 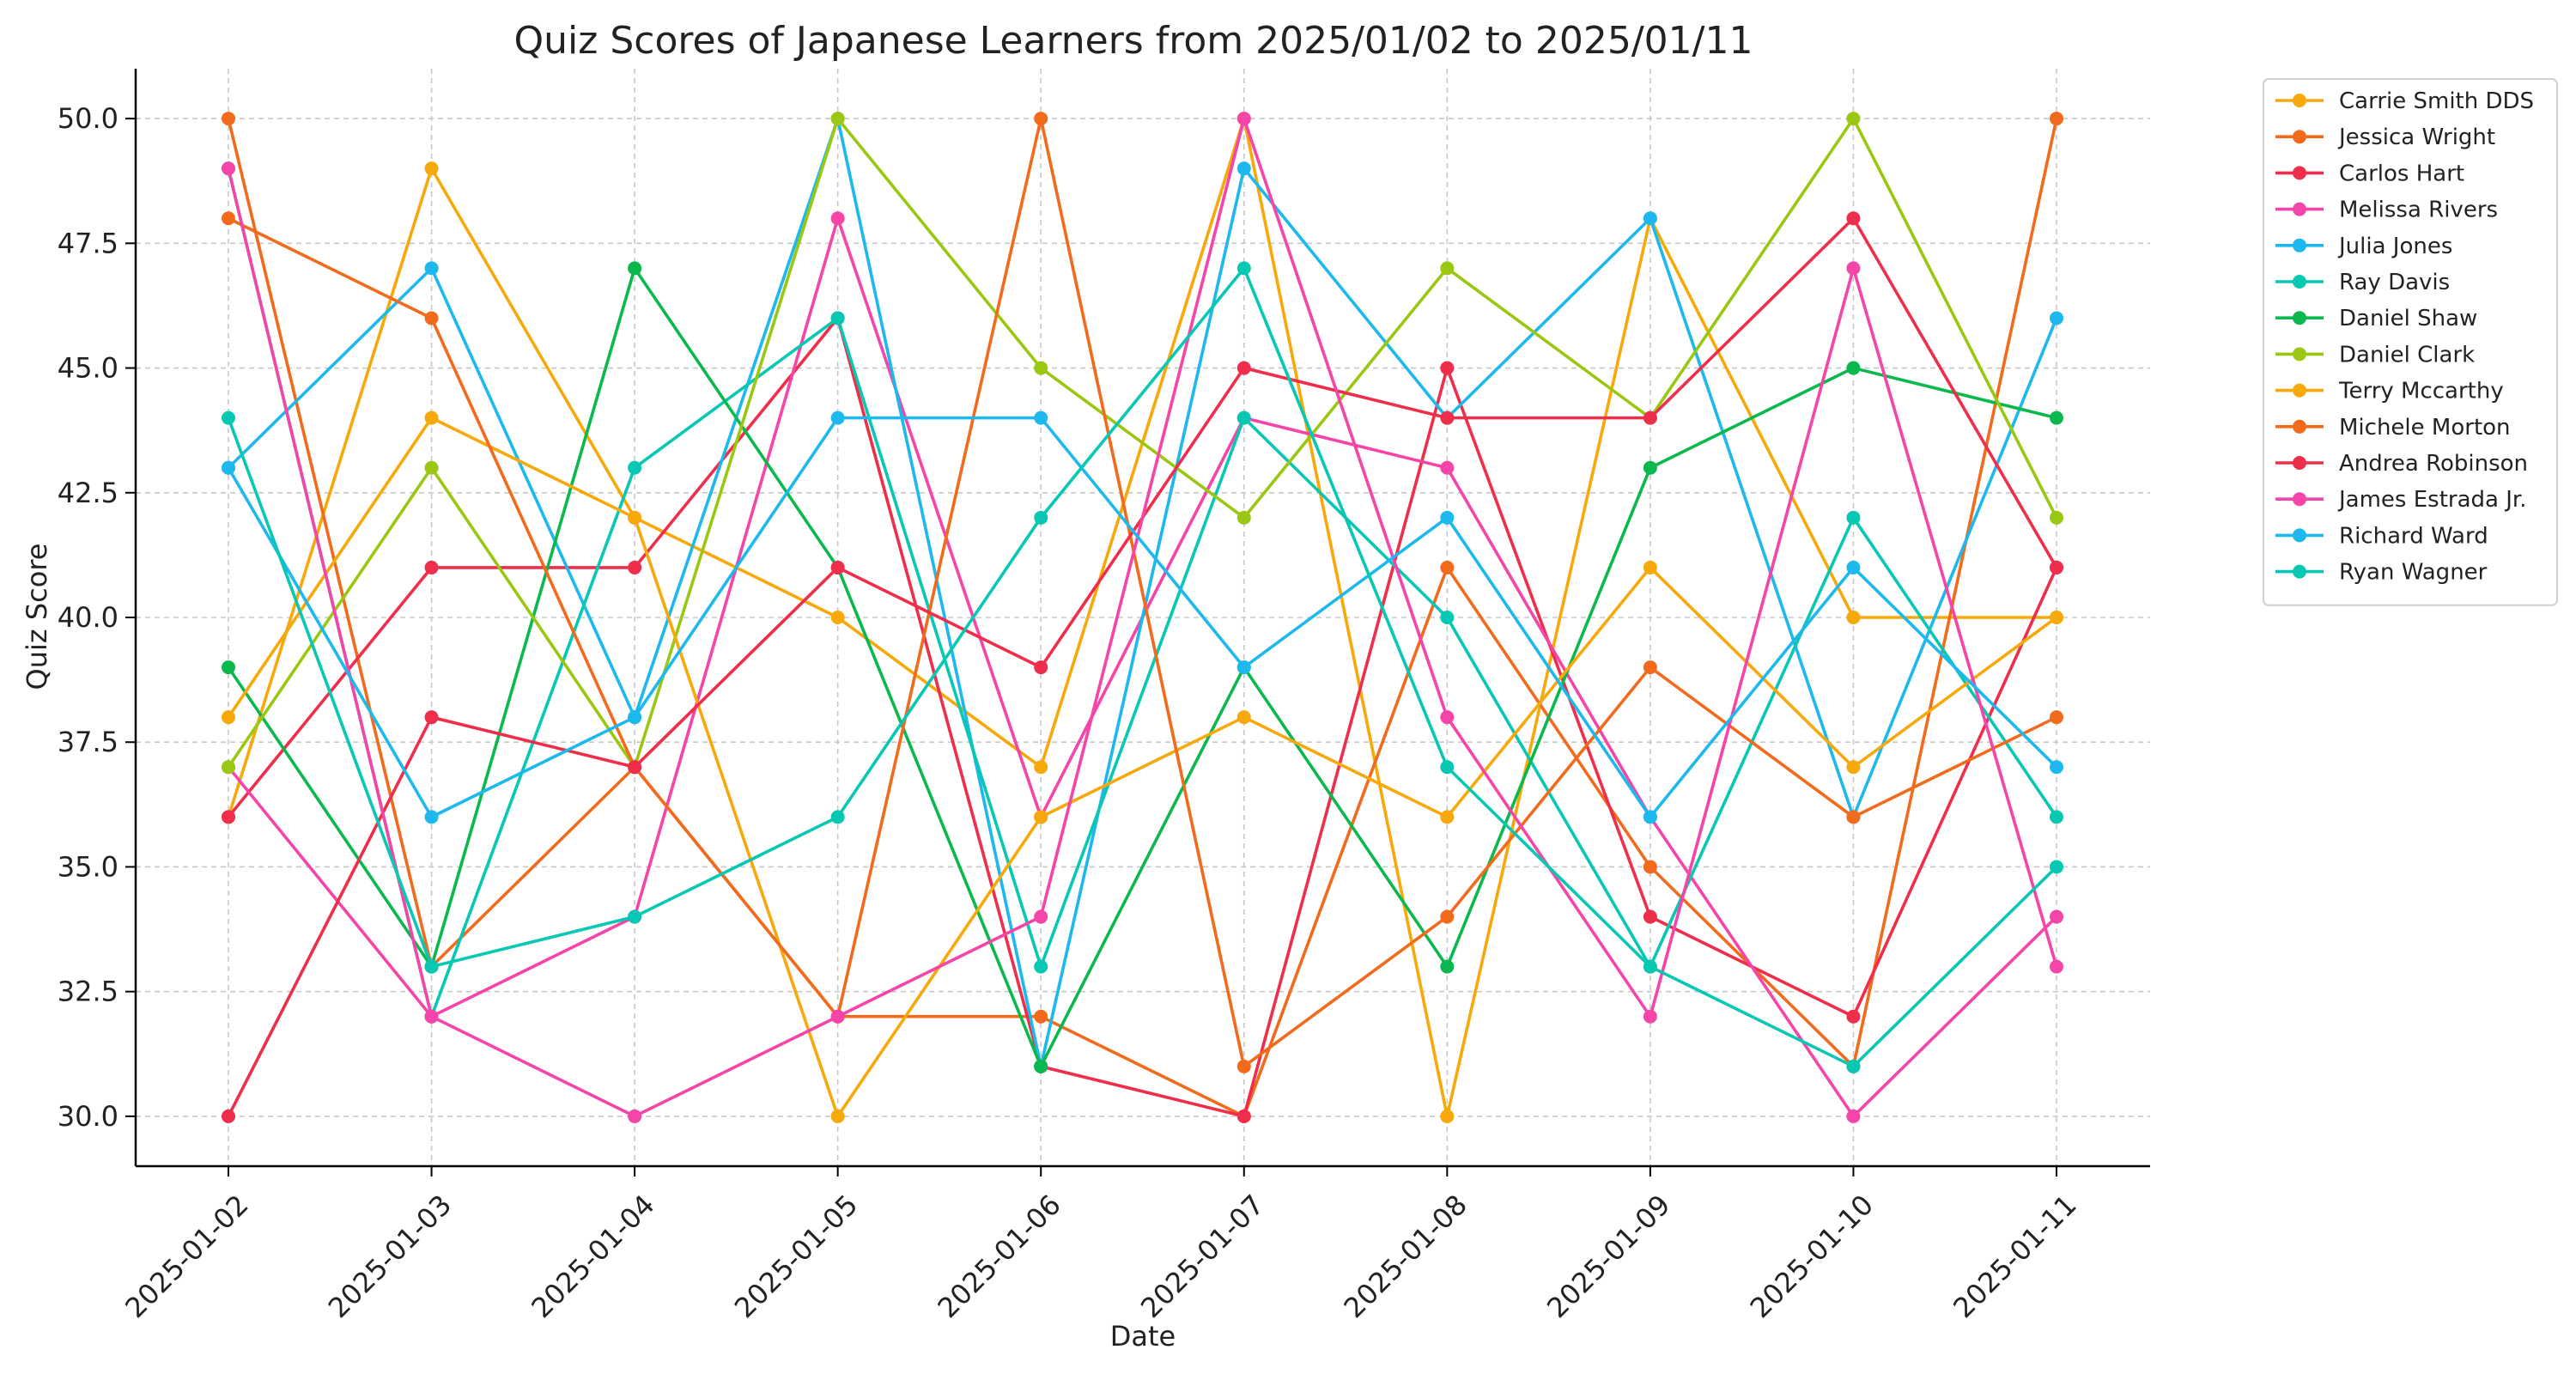 What do you see at coordinates (2407, 355) in the screenshot?
I see `legend-label: Daniel Clark` at bounding box center [2407, 355].